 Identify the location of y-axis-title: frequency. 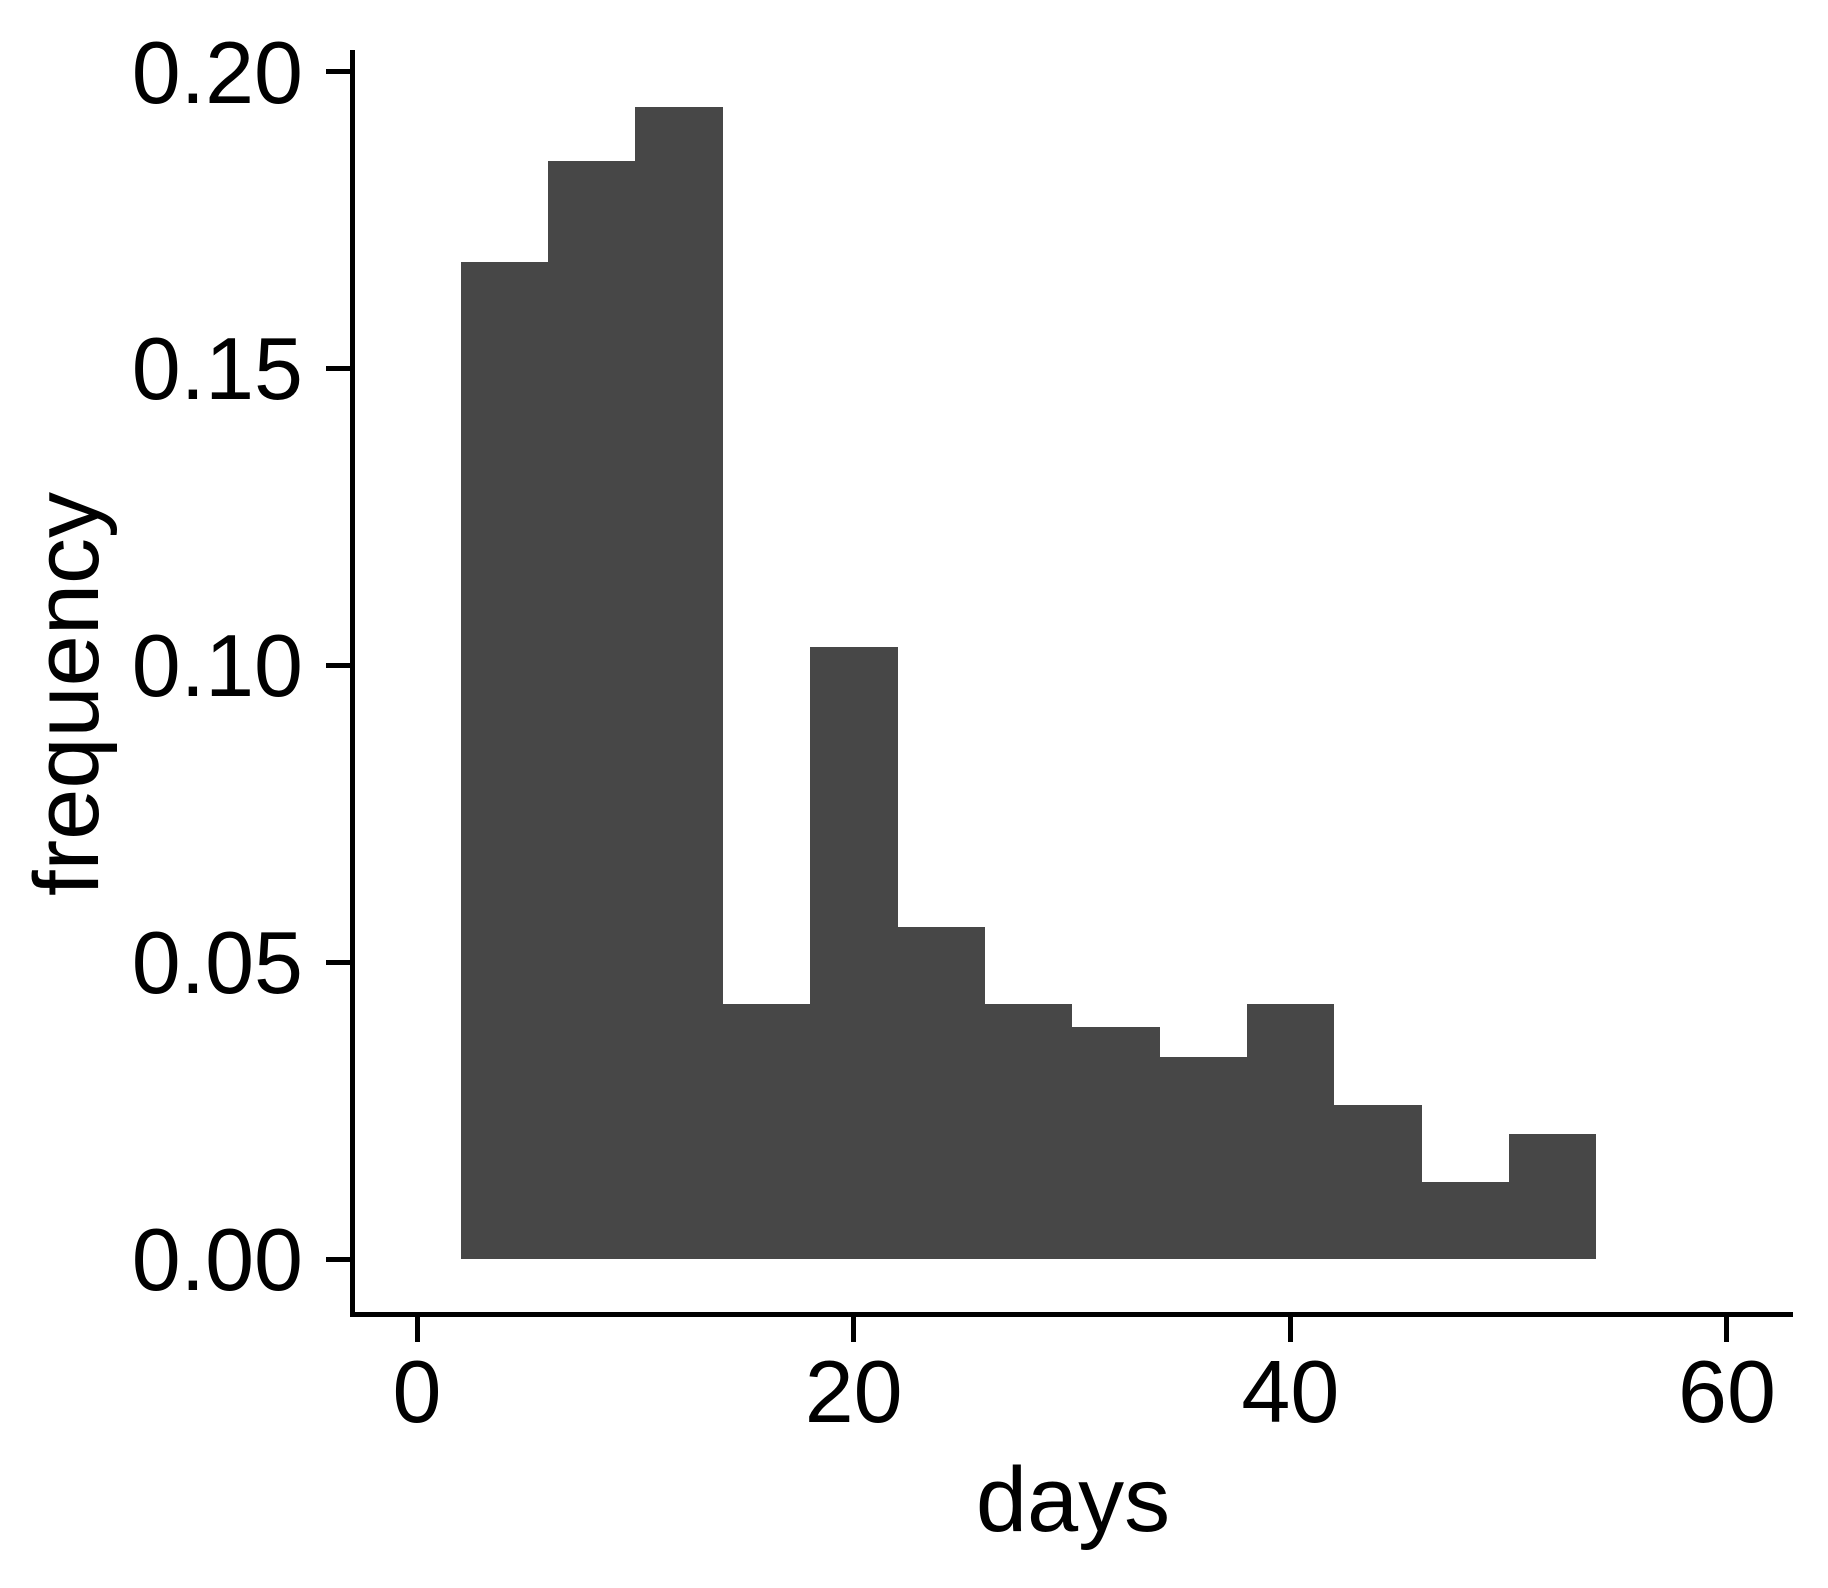
(67, 694).